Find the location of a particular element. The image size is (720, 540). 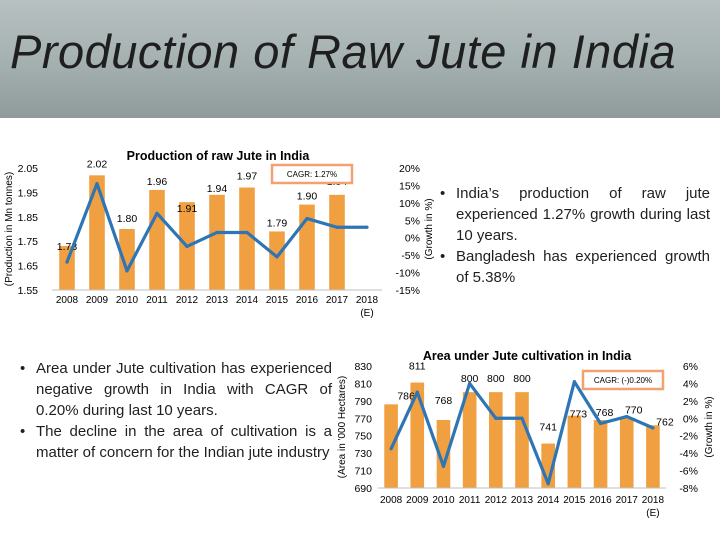

y-tick-label: 1.55 is located at coordinates (28, 291).